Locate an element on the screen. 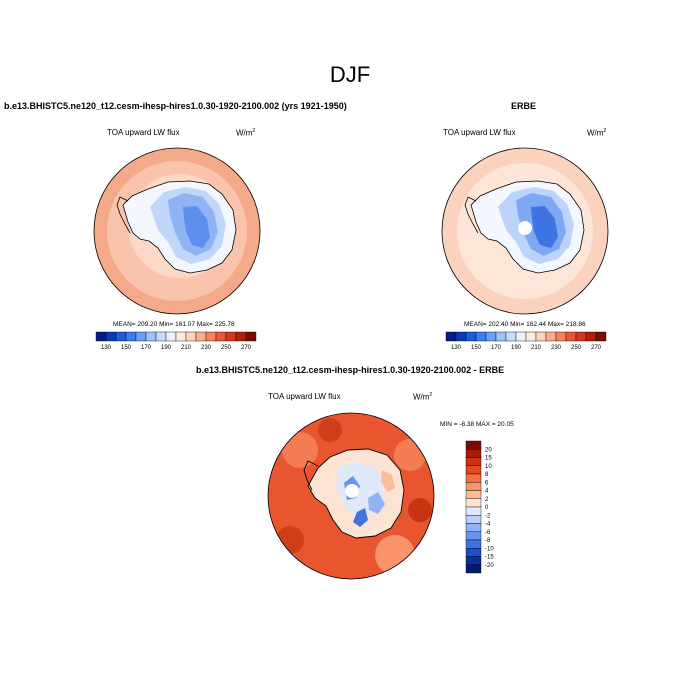  panel-1-left-label: TOA upward LW flux is located at coordinates (143, 132).